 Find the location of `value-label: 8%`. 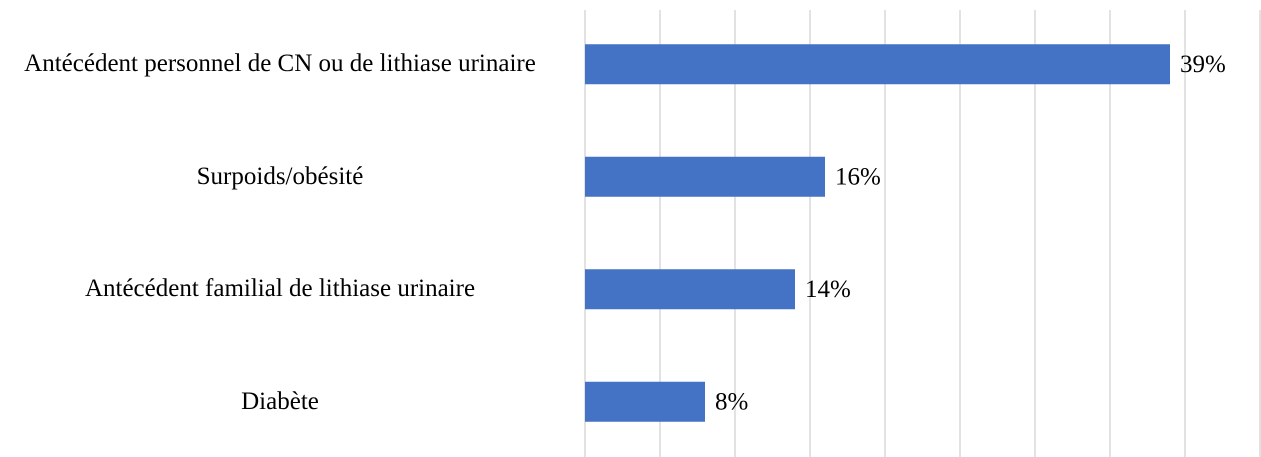

value-label: 8% is located at coordinates (731, 401).